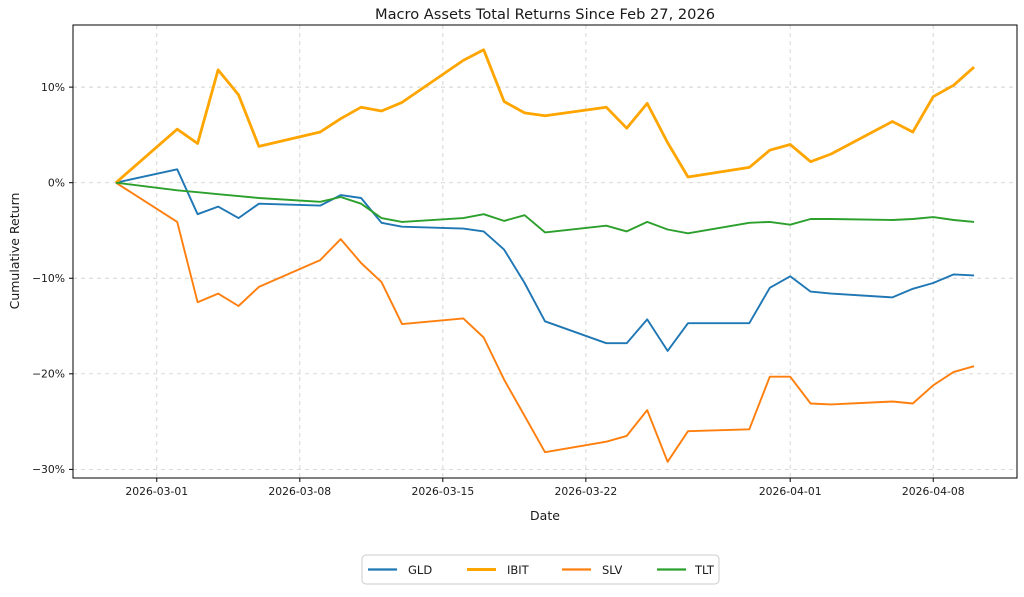 This screenshot has height=597, width=1024. What do you see at coordinates (704, 570) in the screenshot?
I see `legend-label-TLT: TLT` at bounding box center [704, 570].